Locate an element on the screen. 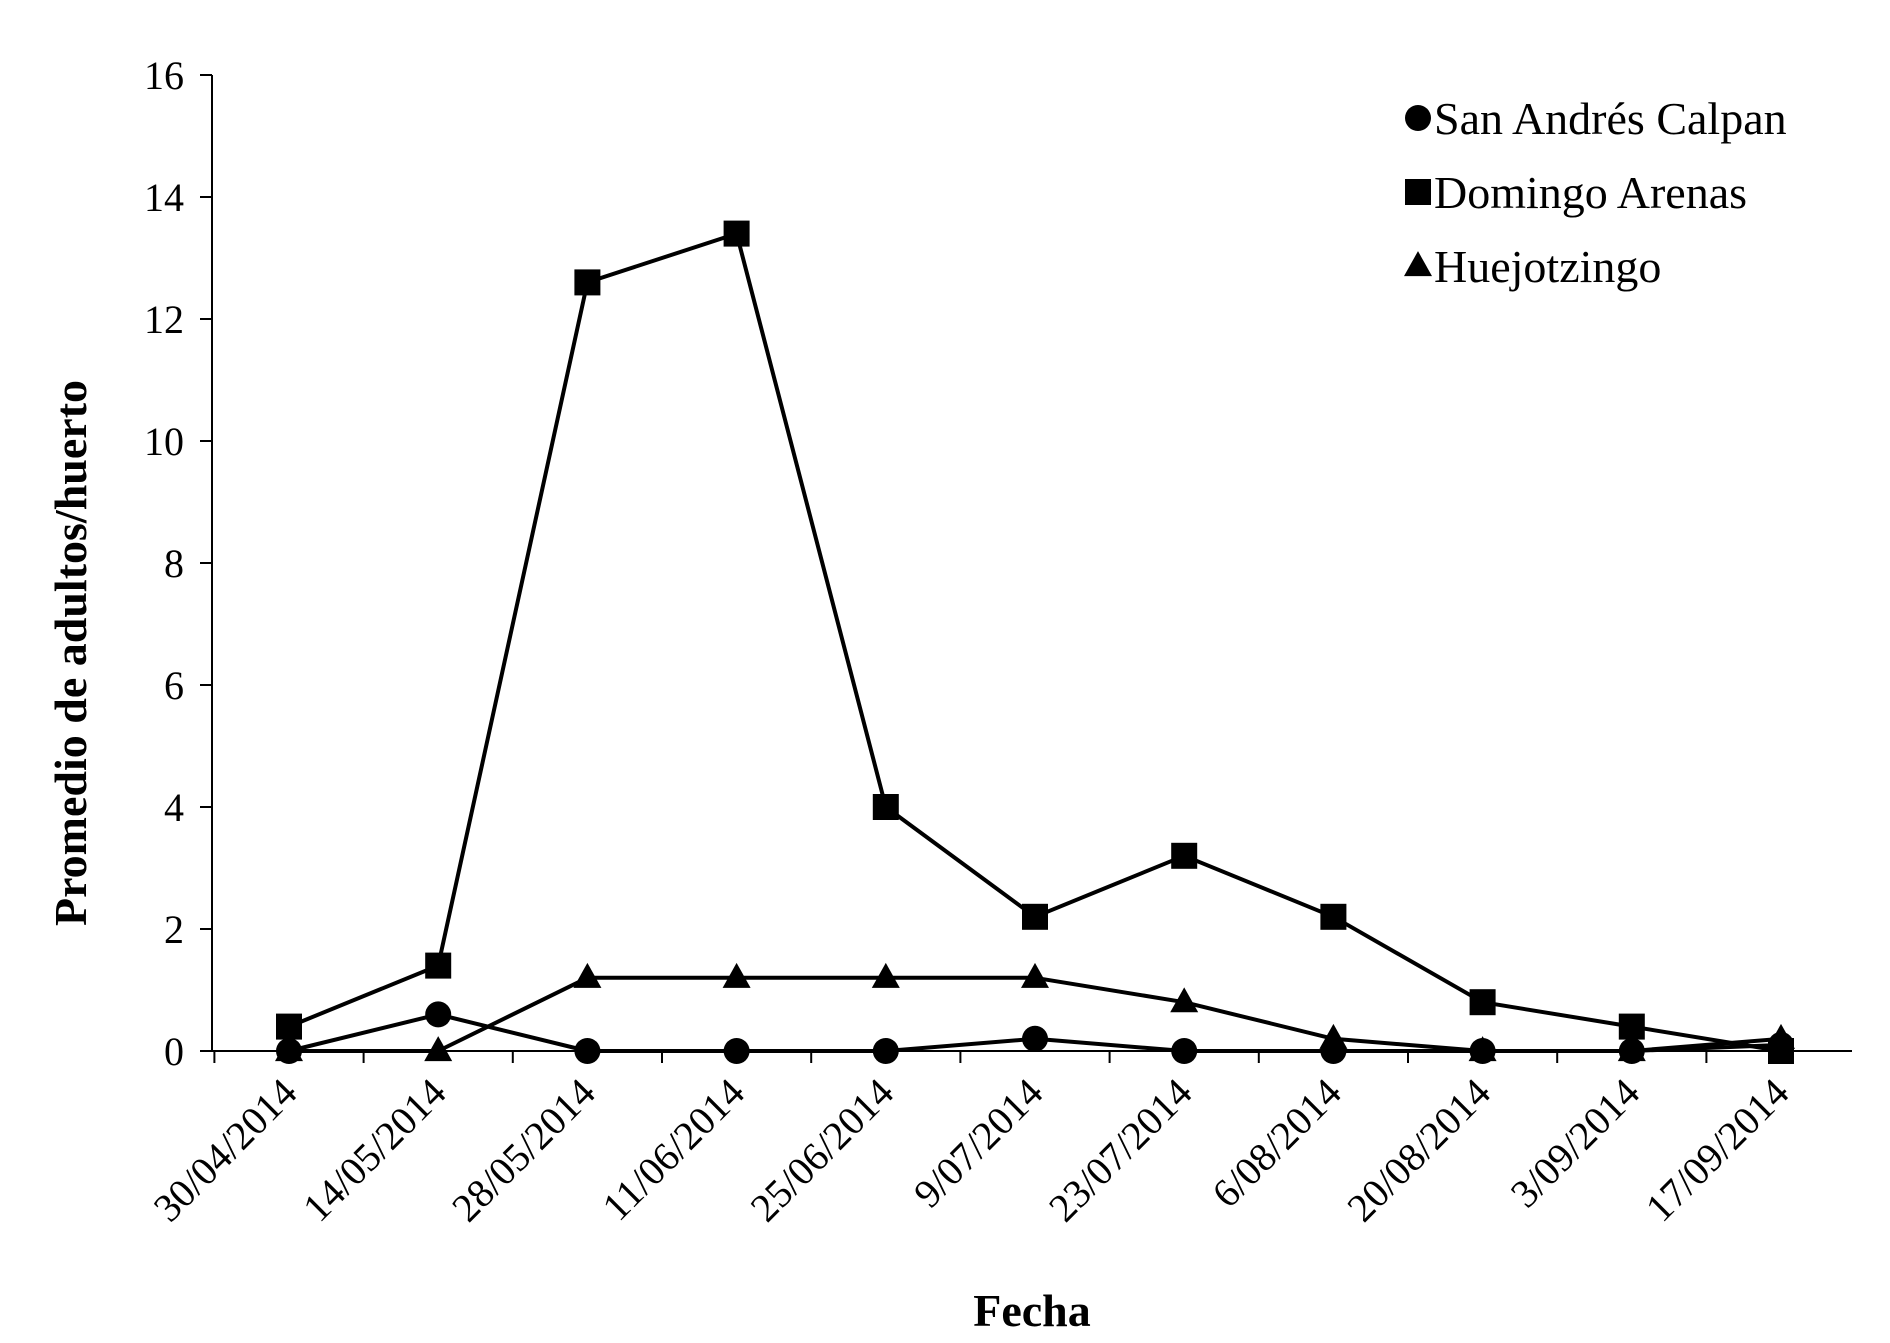 The height and width of the screenshot is (1343, 1890). series-circle is located at coordinates (1035, 1032).